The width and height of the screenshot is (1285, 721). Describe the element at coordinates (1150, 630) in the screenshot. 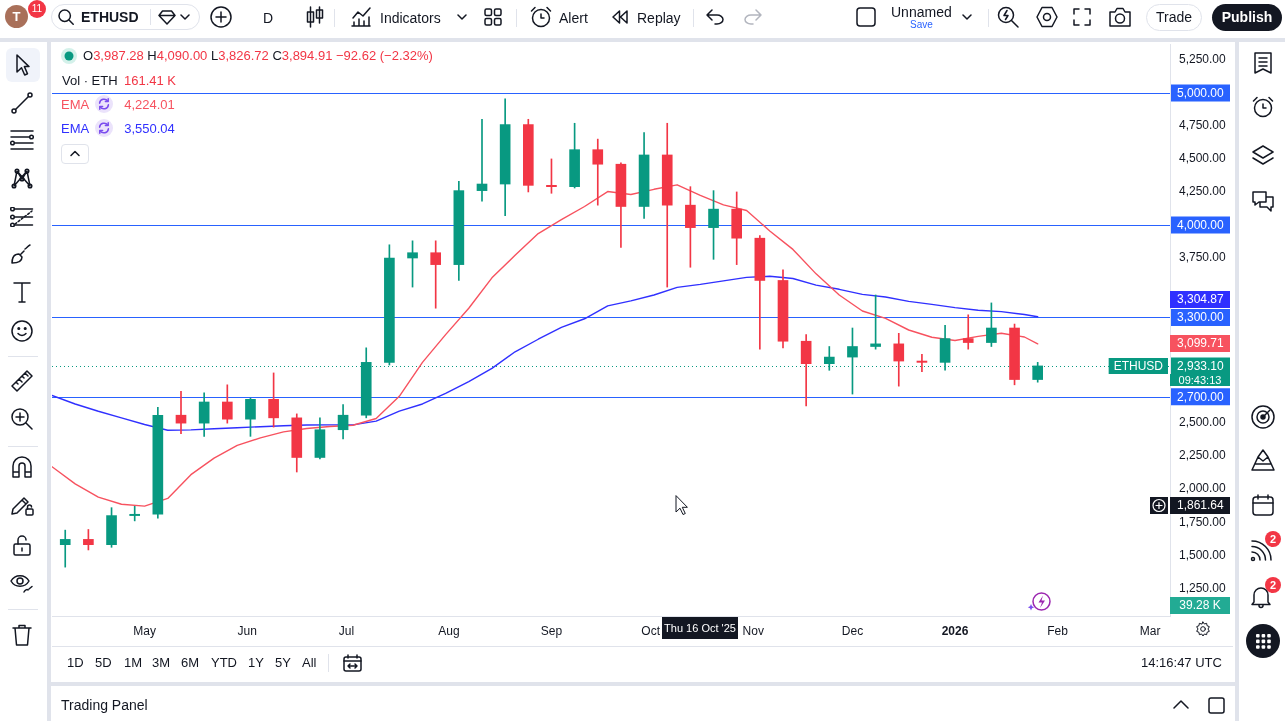

I see `x-tick-label: Mar` at that location.